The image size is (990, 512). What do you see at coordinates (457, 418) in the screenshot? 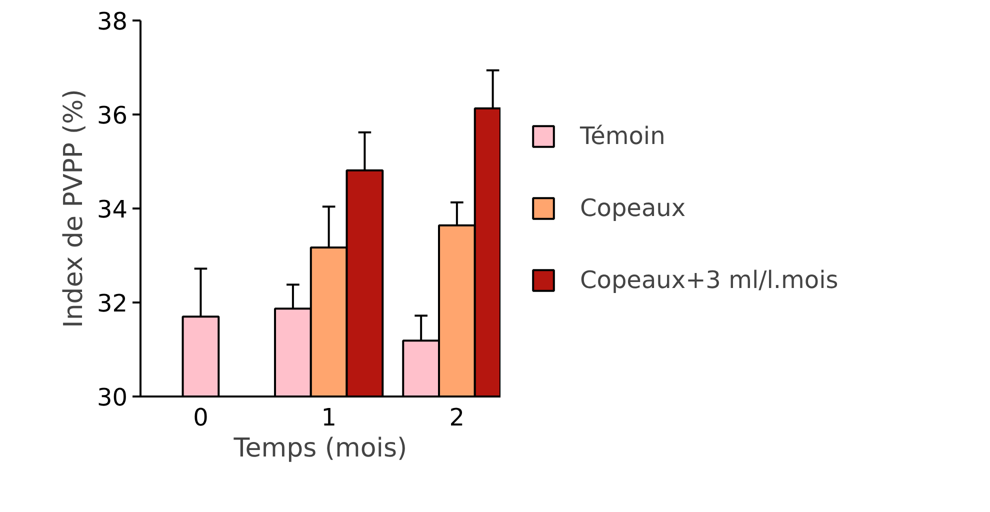
I see `x-tick-label: 2` at bounding box center [457, 418].